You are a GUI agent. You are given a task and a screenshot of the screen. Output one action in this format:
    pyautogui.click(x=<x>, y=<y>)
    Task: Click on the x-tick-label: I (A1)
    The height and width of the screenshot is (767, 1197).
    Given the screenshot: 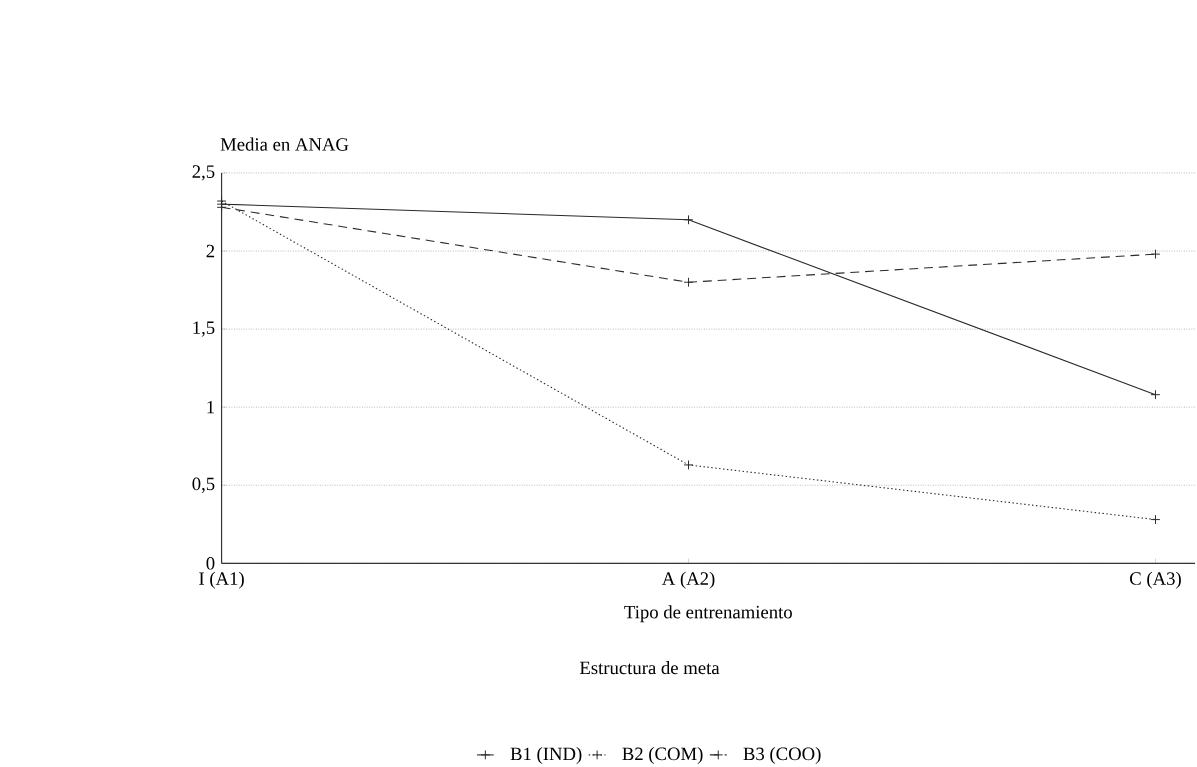 What is the action you would take?
    pyautogui.click(x=221, y=580)
    